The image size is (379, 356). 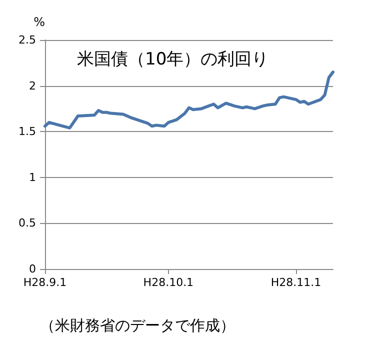 What do you see at coordinates (32, 85) in the screenshot?
I see `y-tick-label: 2` at bounding box center [32, 85].